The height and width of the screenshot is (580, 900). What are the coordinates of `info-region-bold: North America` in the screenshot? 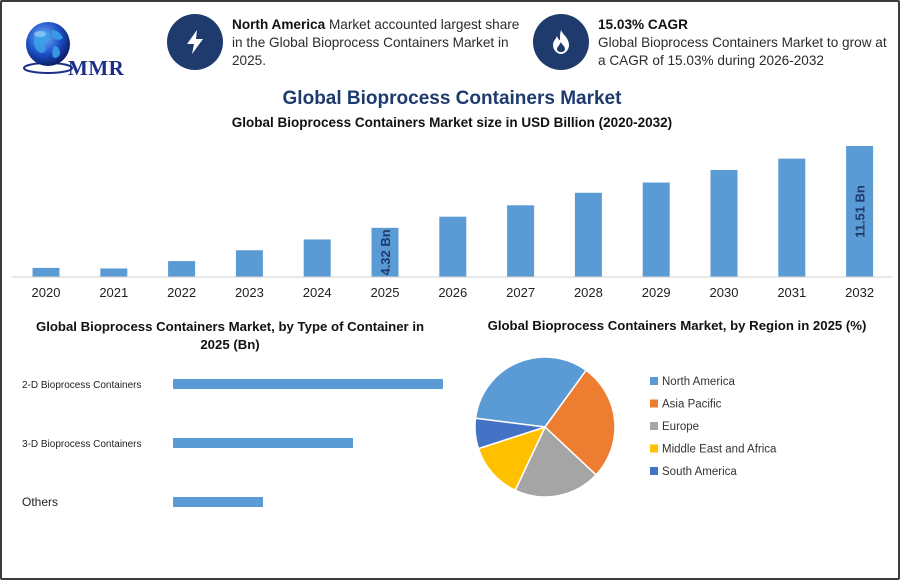 It's located at (279, 24).